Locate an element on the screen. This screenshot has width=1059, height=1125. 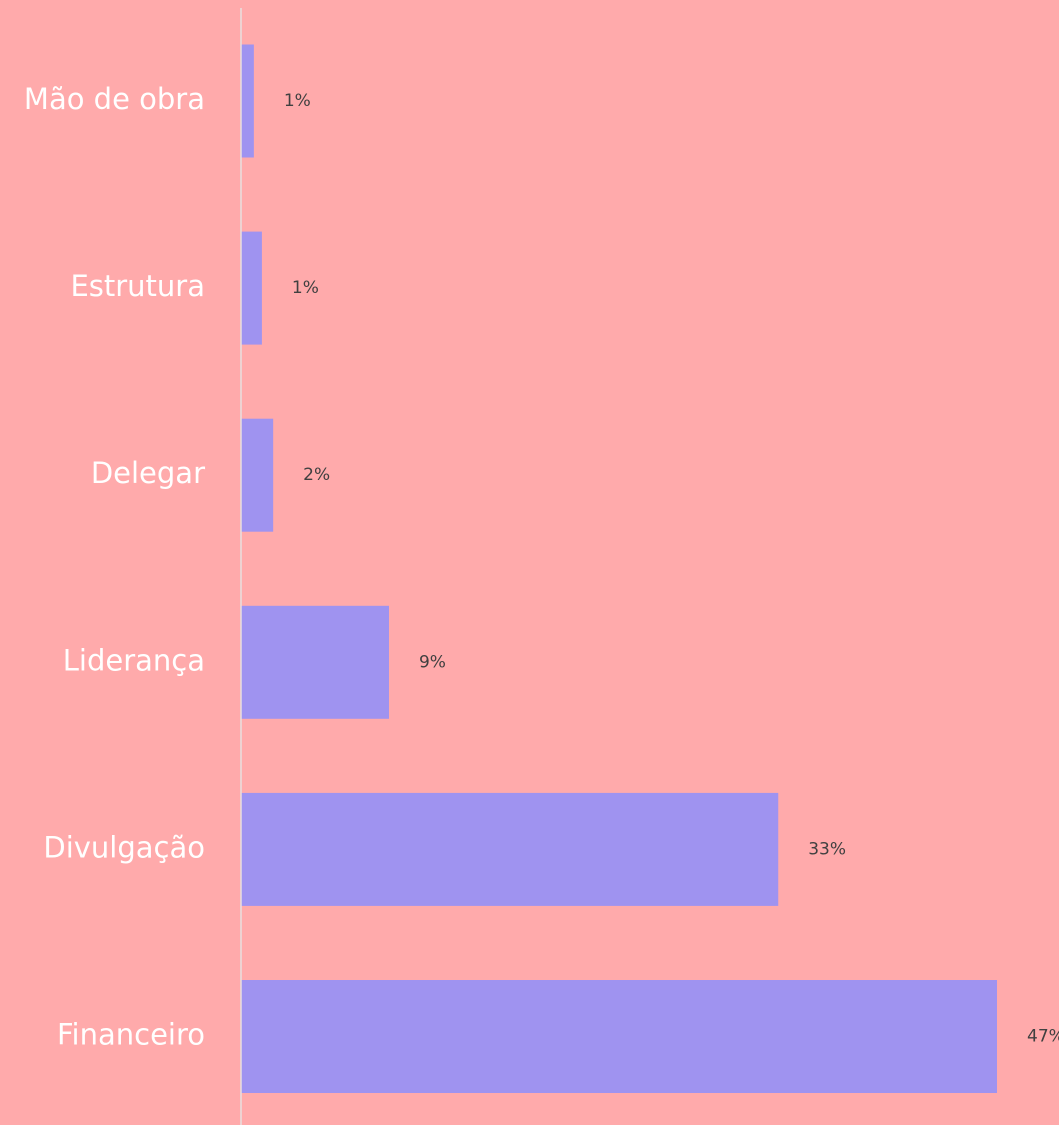
category-label: Delegar is located at coordinates (148, 473).